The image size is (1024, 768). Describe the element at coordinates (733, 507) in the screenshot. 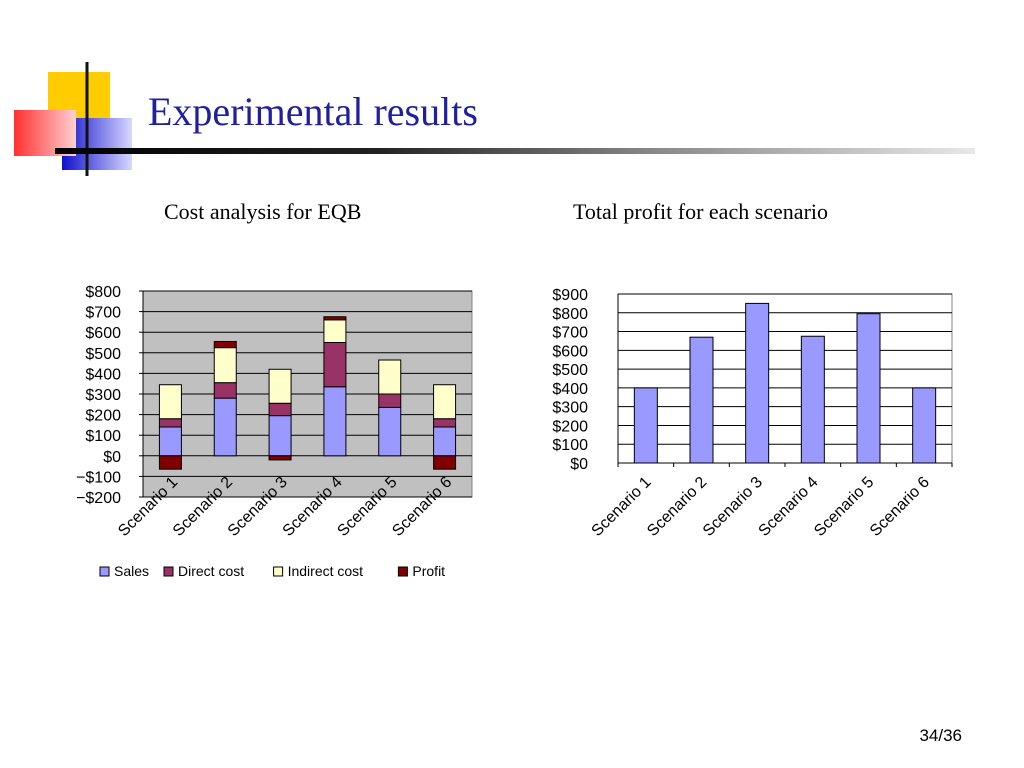

I see `x-tick-label: Scenario 3` at that location.